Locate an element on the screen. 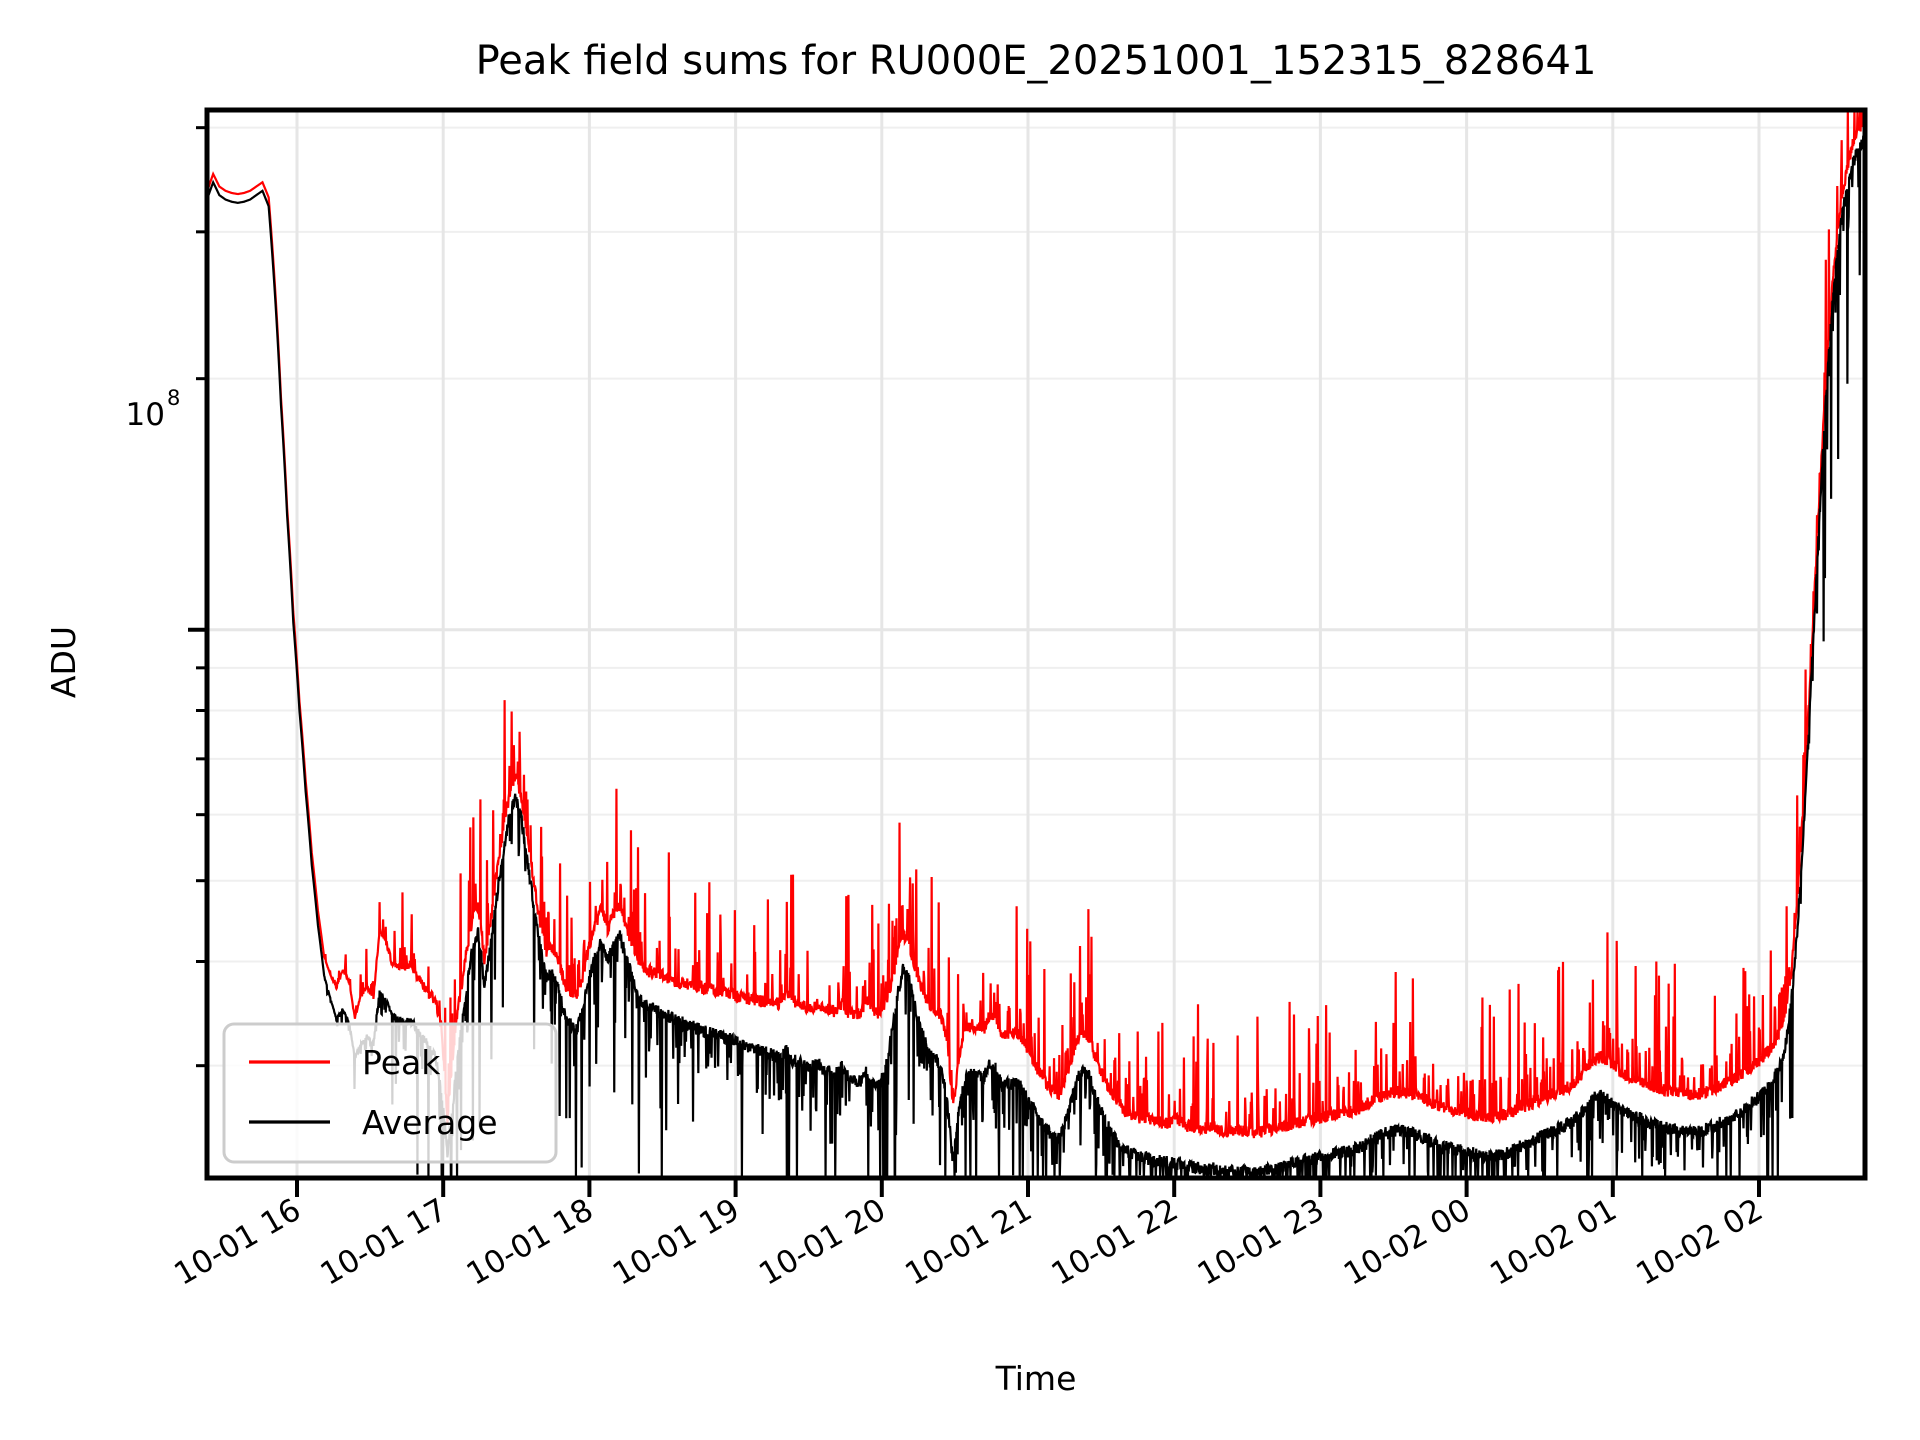  y-axis-label: ADU is located at coordinates (63, 662).